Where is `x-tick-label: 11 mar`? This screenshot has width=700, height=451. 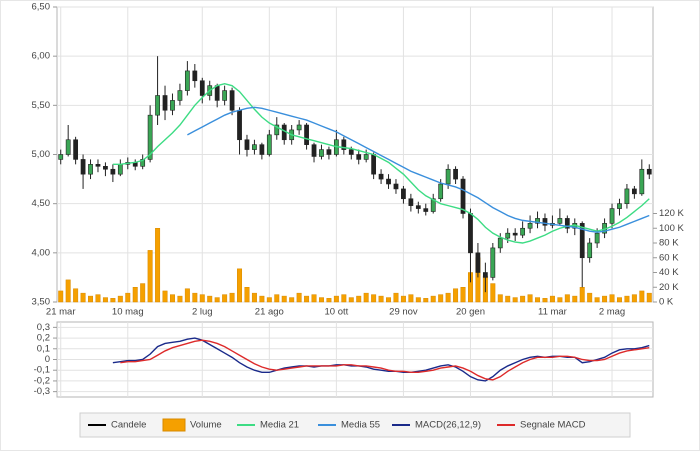 x-tick-label: 11 mar is located at coordinates (552, 312).